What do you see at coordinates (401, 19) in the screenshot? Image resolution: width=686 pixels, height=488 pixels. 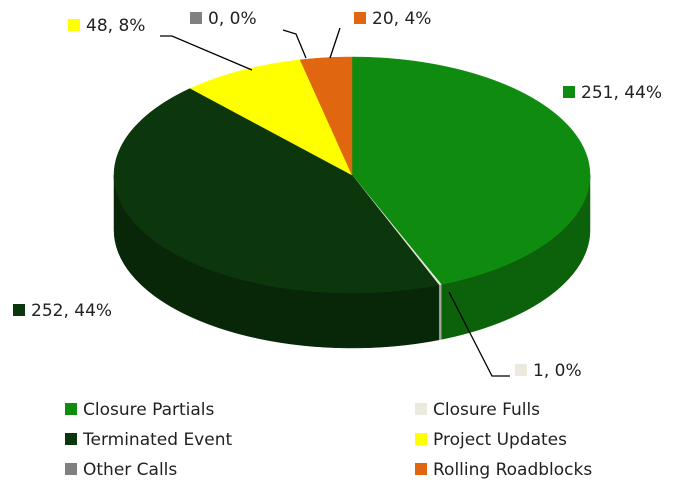 I see `data-label: 20, 4%` at bounding box center [401, 19].